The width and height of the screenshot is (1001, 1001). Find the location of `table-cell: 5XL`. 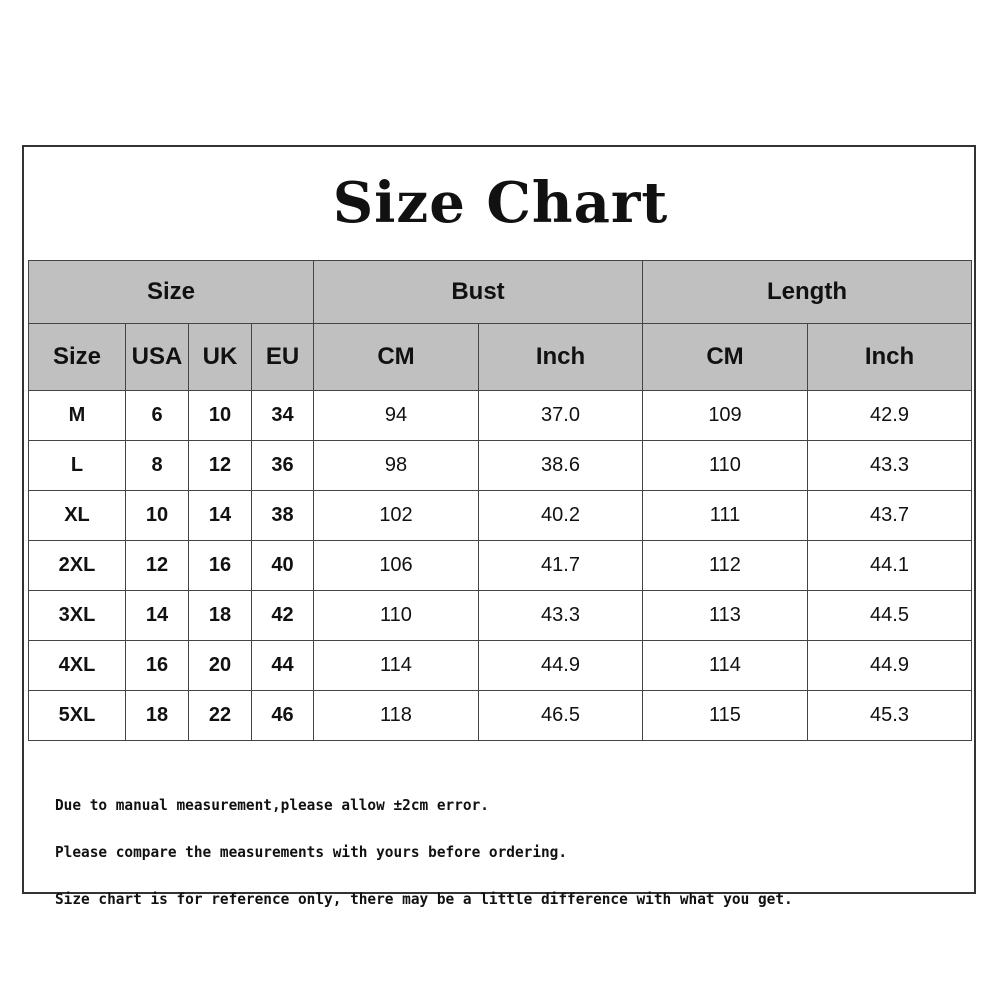

table-cell: 5XL is located at coordinates (77, 715).